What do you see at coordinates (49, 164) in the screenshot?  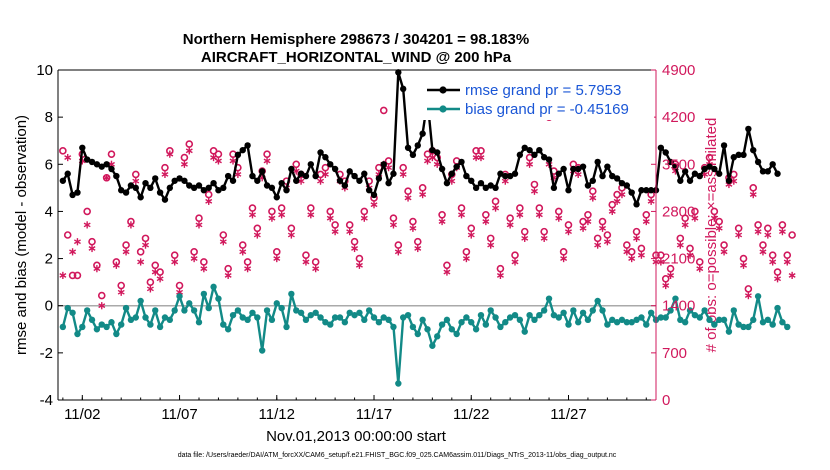 I see `y-tick-label-left: 6` at bounding box center [49, 164].